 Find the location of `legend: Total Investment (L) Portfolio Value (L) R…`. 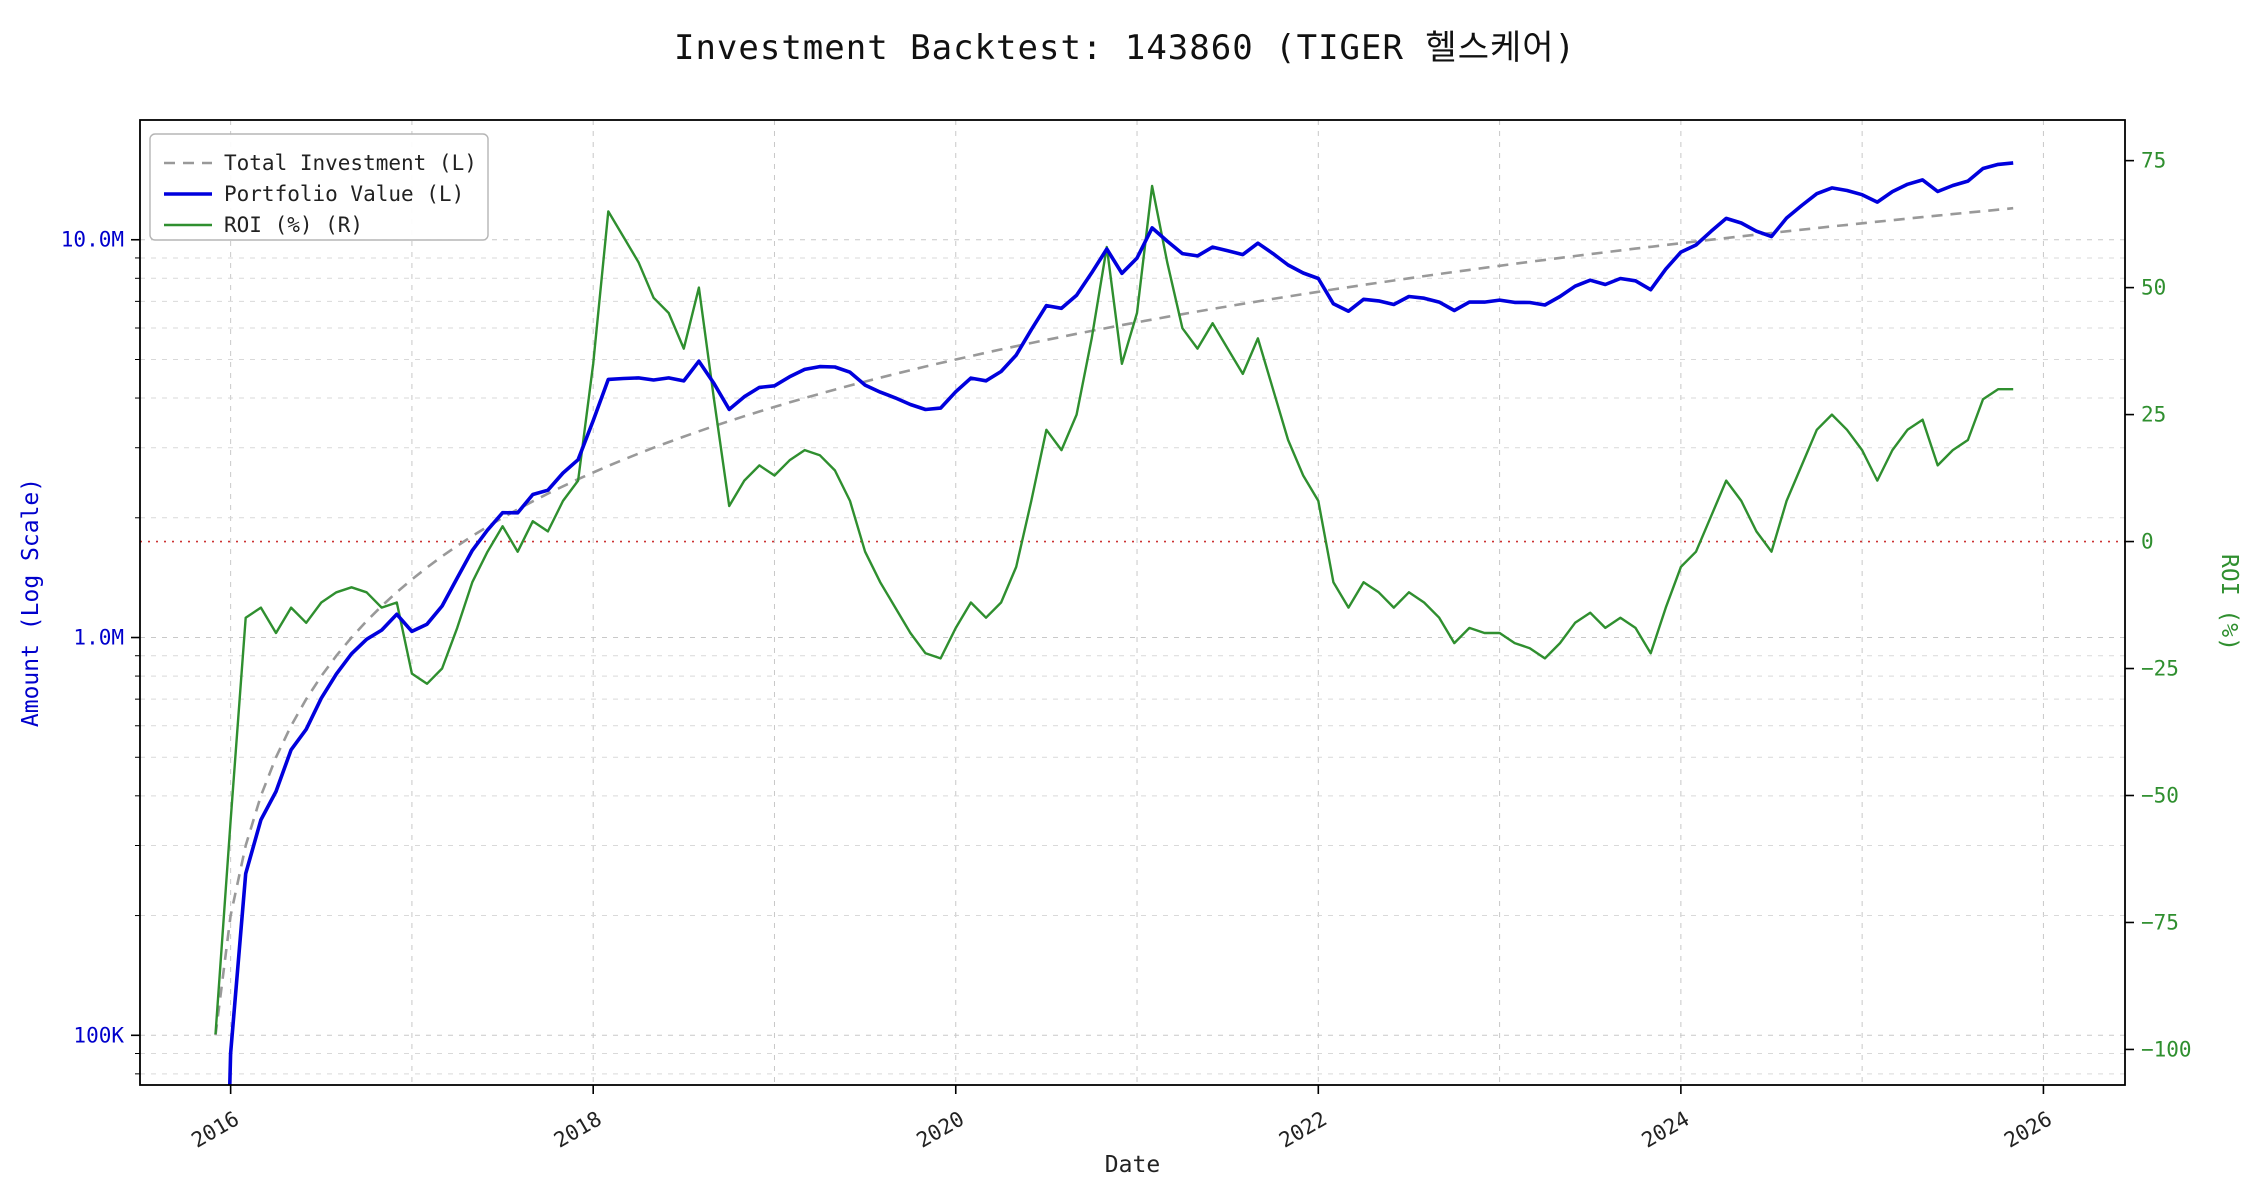

legend: Total Investment (L) Portfolio Value (L) R… is located at coordinates (319, 187).